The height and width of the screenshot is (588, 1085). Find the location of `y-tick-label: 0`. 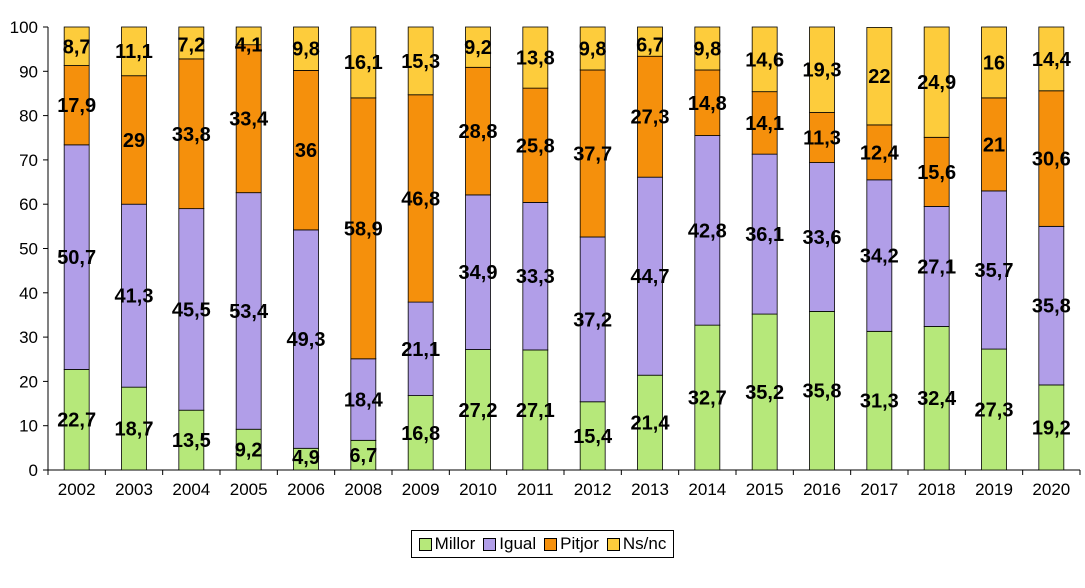

y-tick-label: 0 is located at coordinates (33, 470).